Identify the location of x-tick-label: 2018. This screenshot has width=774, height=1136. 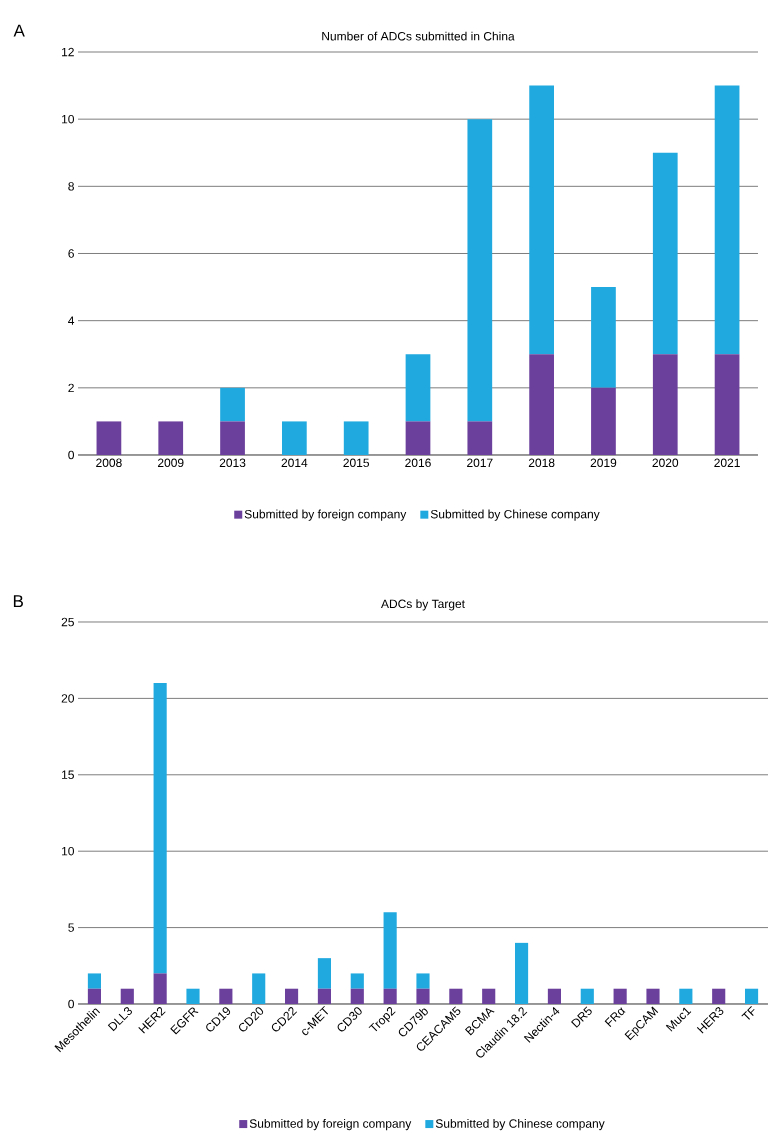
(541, 463).